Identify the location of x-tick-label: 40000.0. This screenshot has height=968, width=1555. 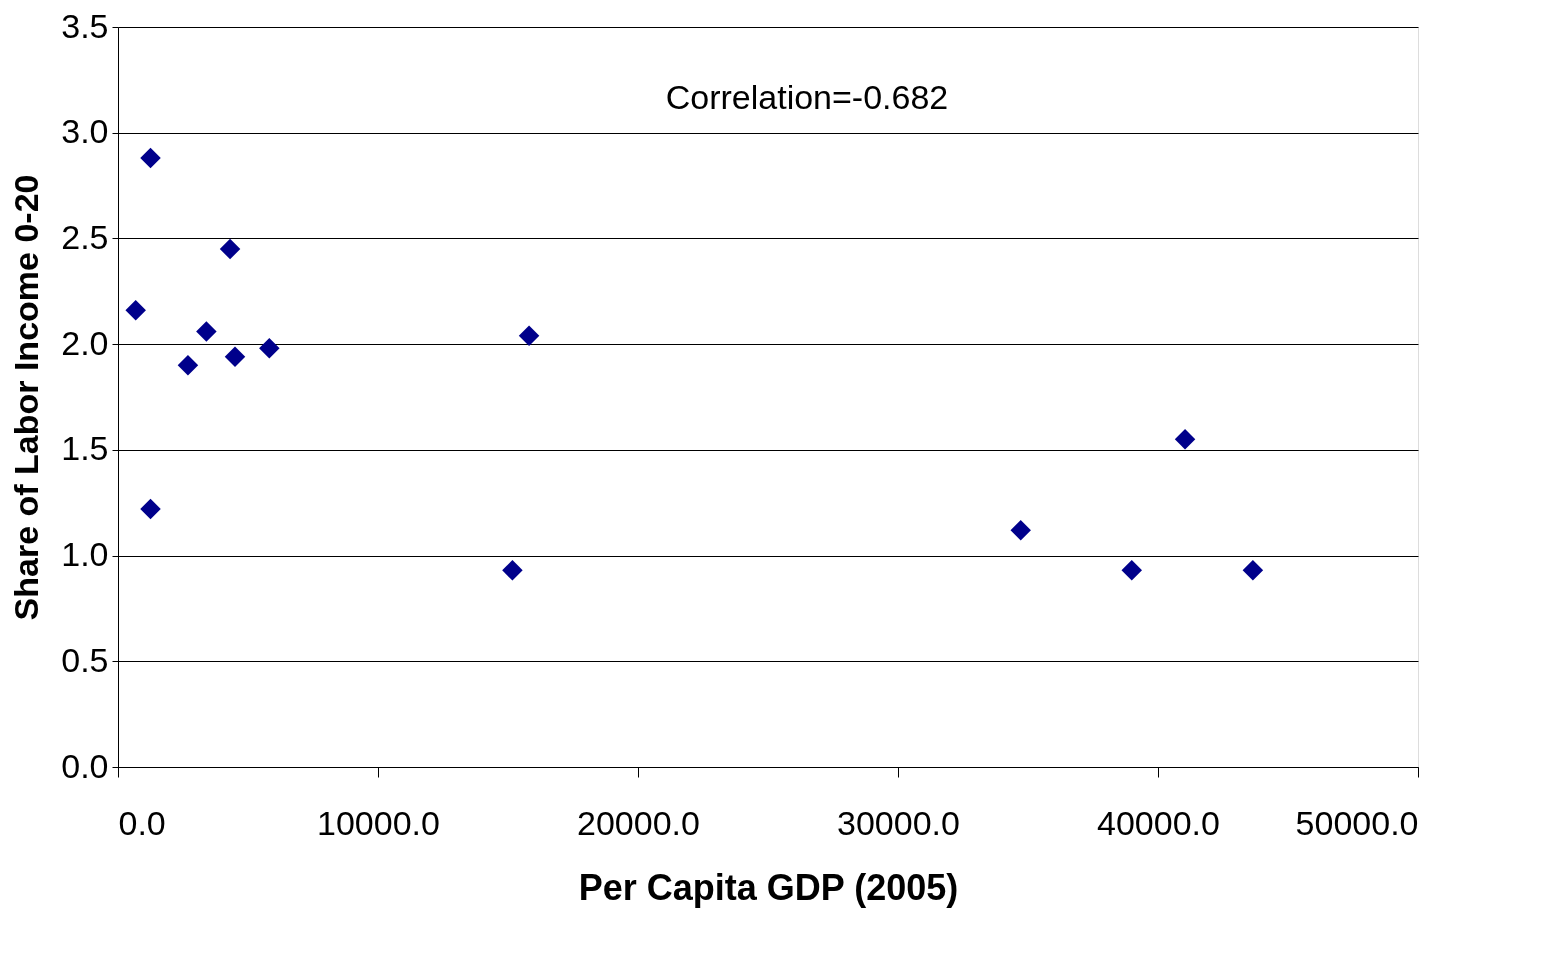
(1158, 822).